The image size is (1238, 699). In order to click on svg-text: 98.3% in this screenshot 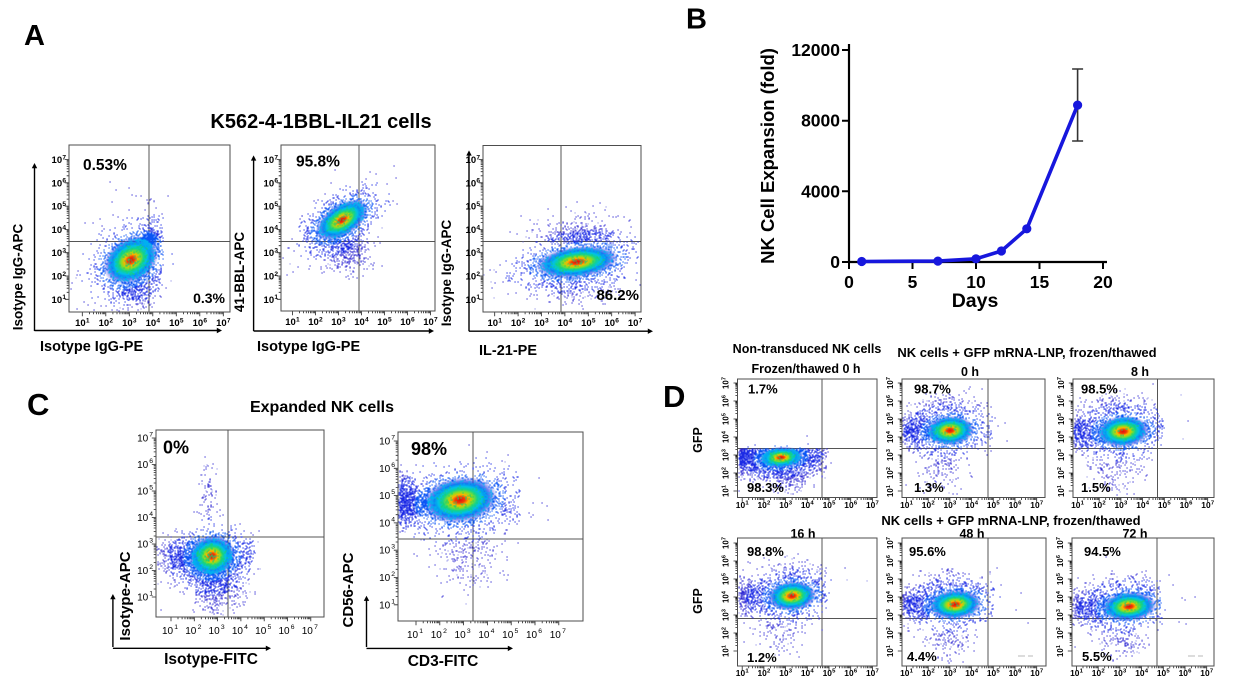, I will do `click(765, 487)`.